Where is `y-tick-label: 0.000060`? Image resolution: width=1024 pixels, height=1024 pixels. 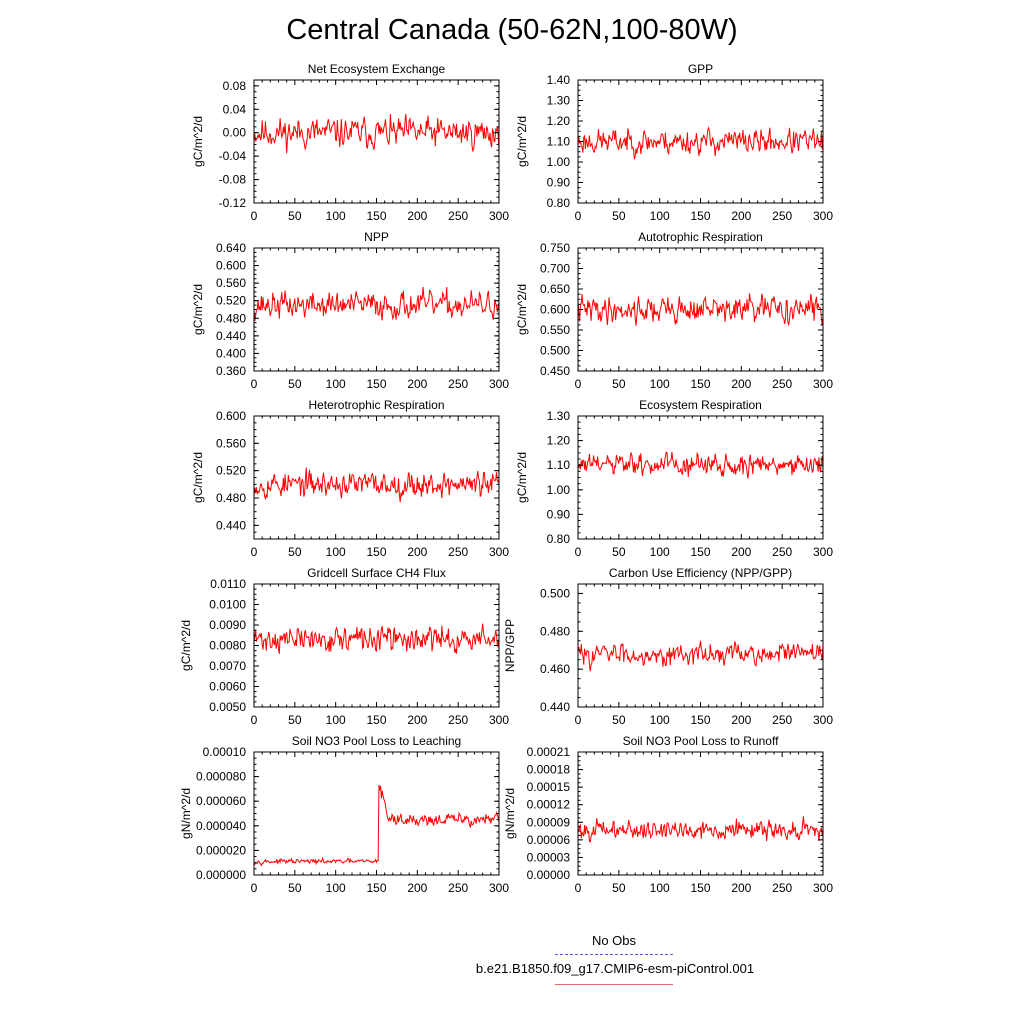 y-tick-label: 0.000060 is located at coordinates (221, 801).